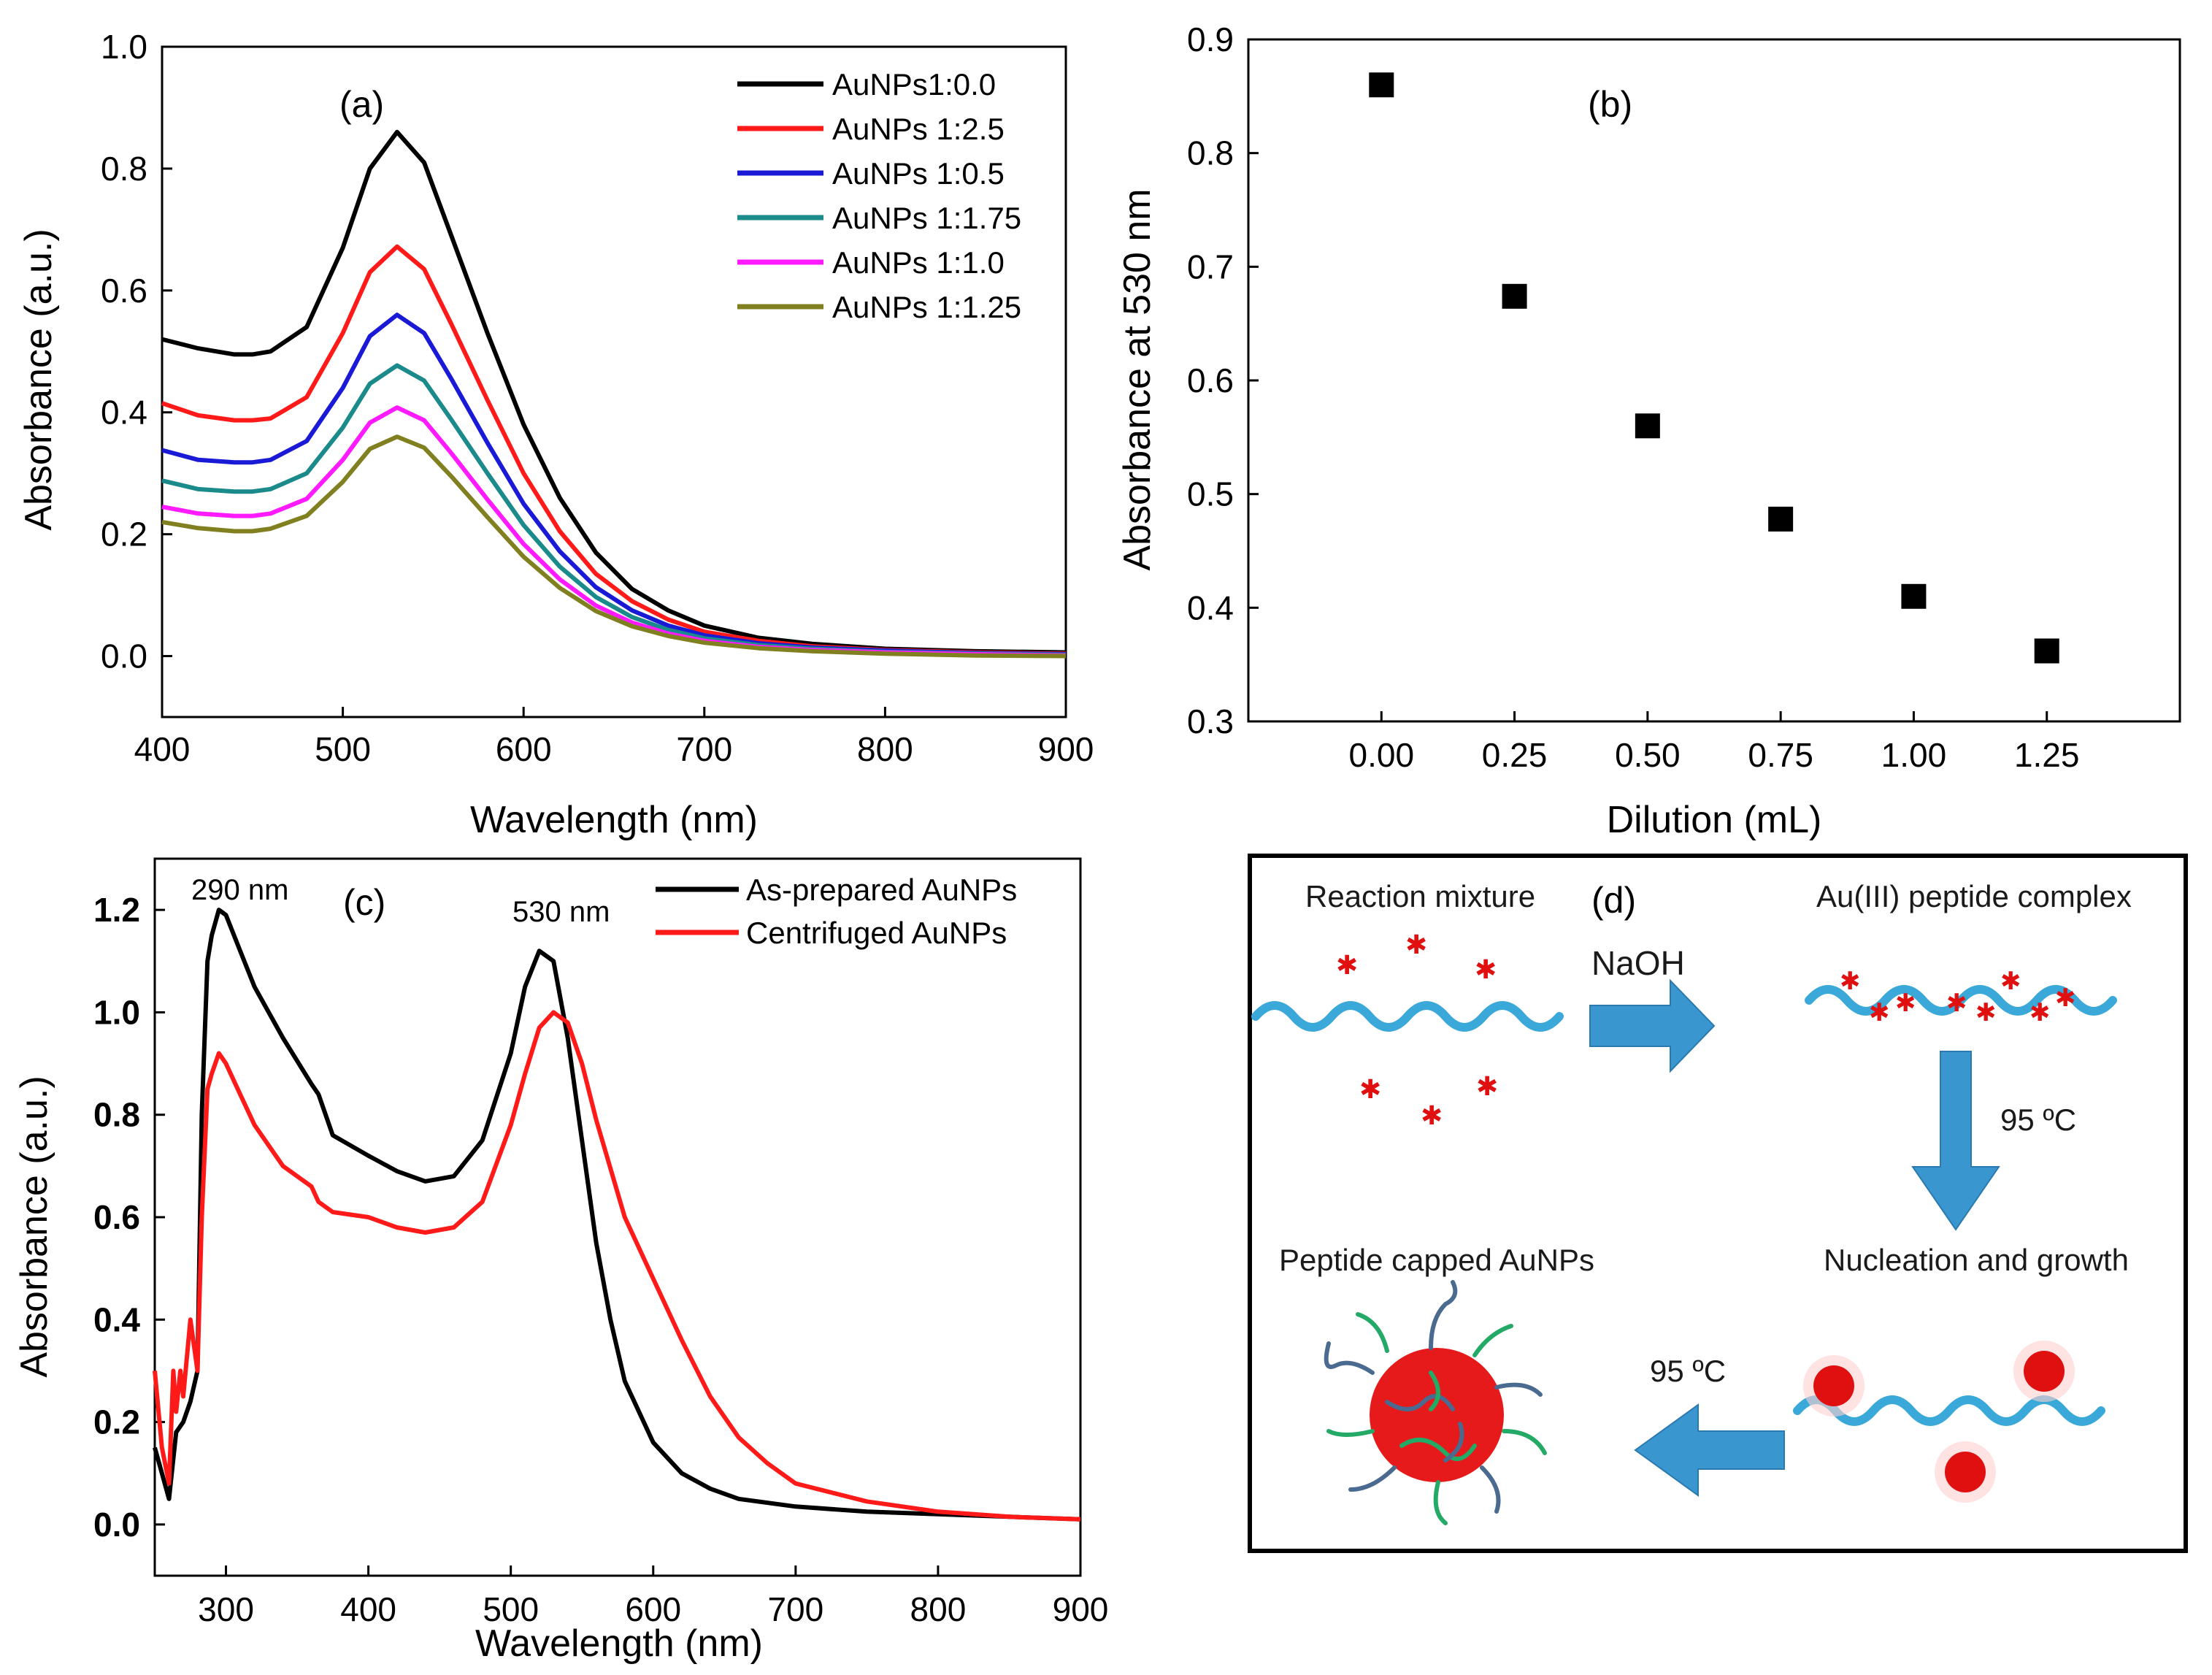  What do you see at coordinates (361, 104) in the screenshot?
I see `panel-a-label: (a)` at bounding box center [361, 104].